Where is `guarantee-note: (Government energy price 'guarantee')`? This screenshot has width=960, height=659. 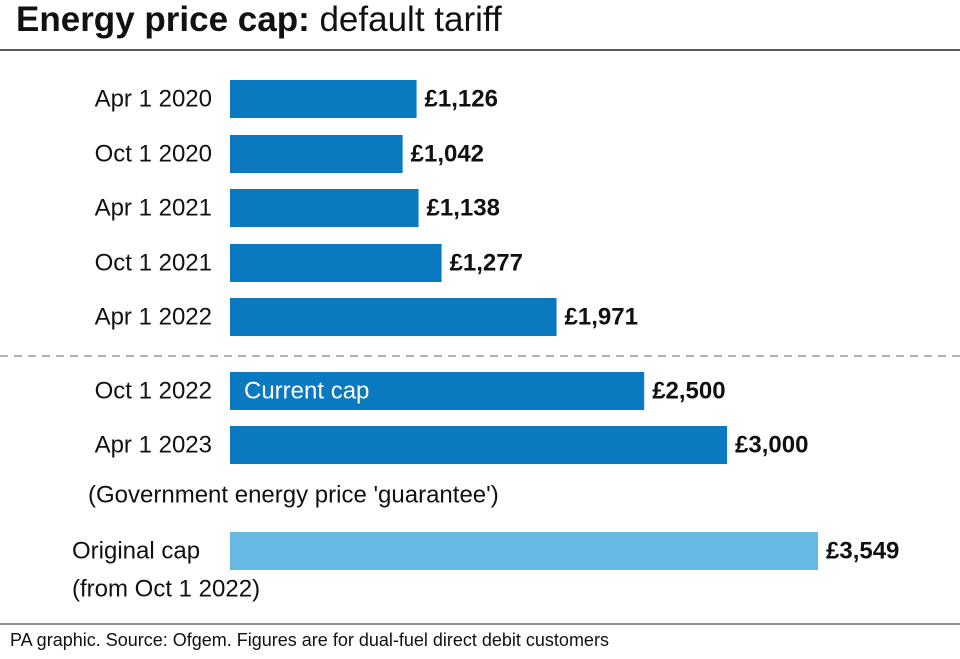 guarantee-note: (Government energy price 'guarantee') is located at coordinates (293, 494).